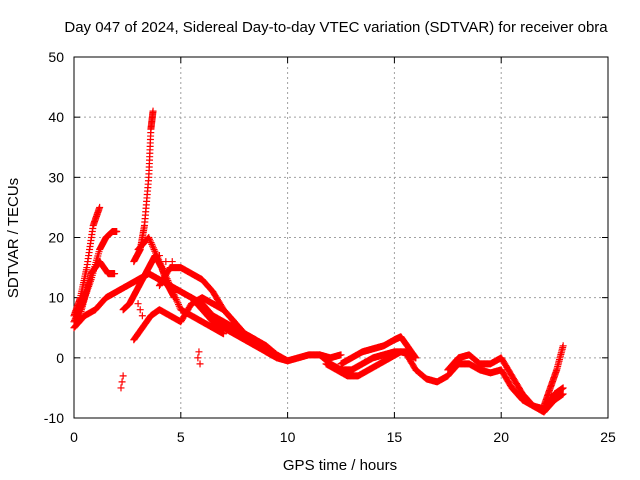 The width and height of the screenshot is (640, 480). Describe the element at coordinates (395, 437) in the screenshot. I see `x-tick-label: 15` at that location.